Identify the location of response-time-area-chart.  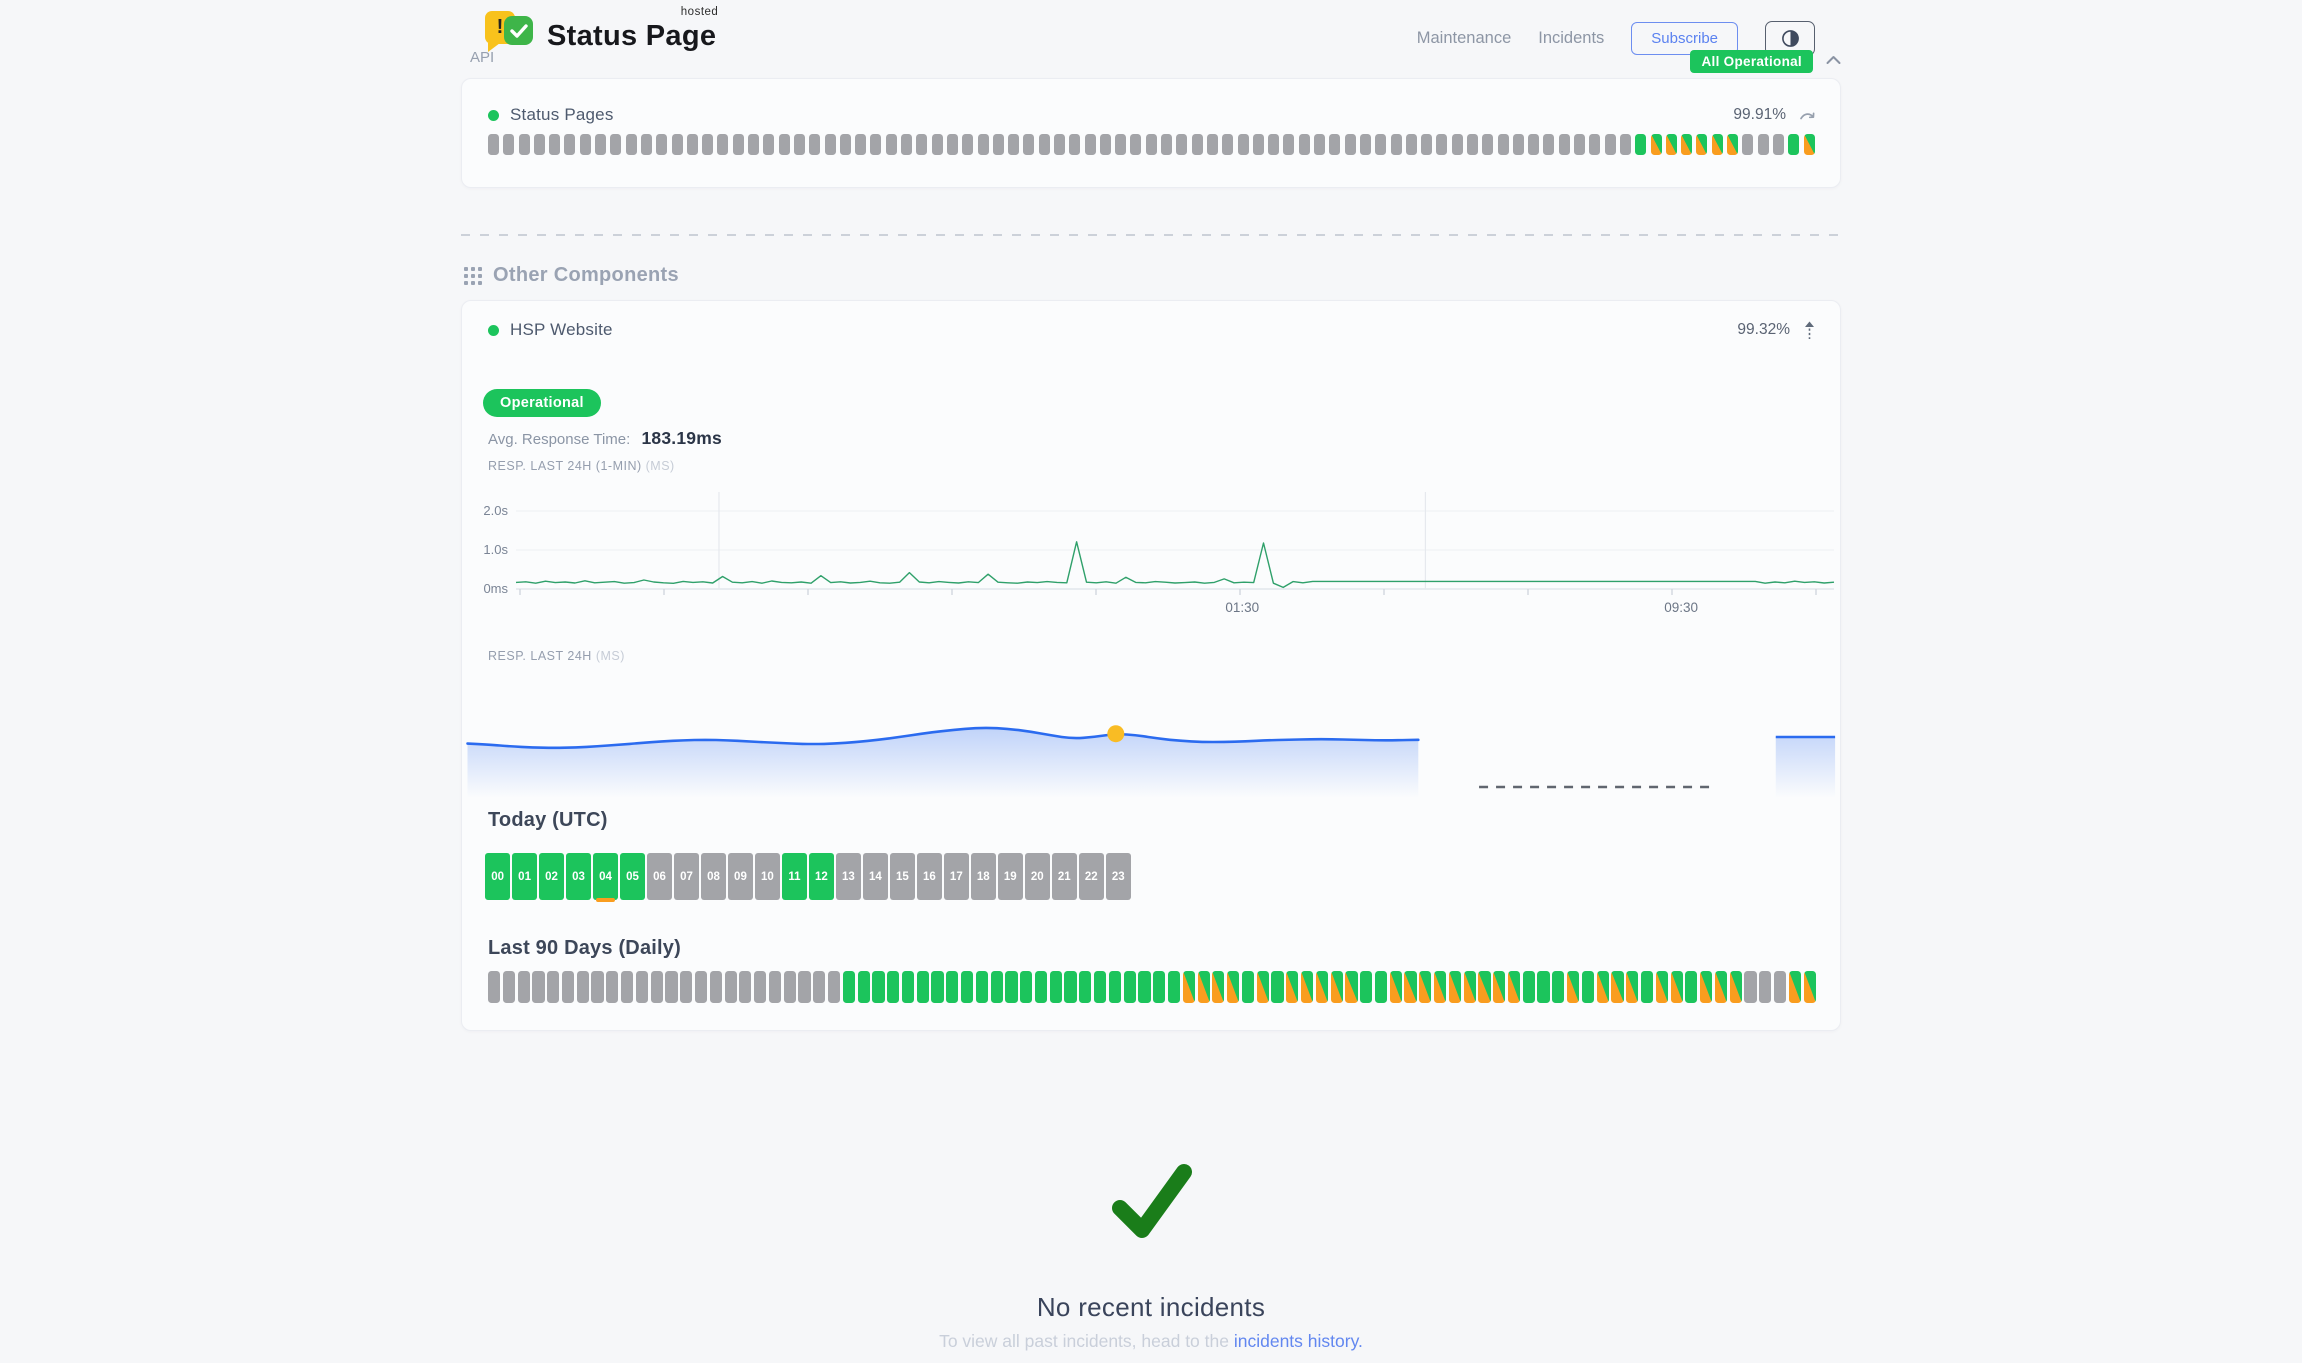
(1152, 745).